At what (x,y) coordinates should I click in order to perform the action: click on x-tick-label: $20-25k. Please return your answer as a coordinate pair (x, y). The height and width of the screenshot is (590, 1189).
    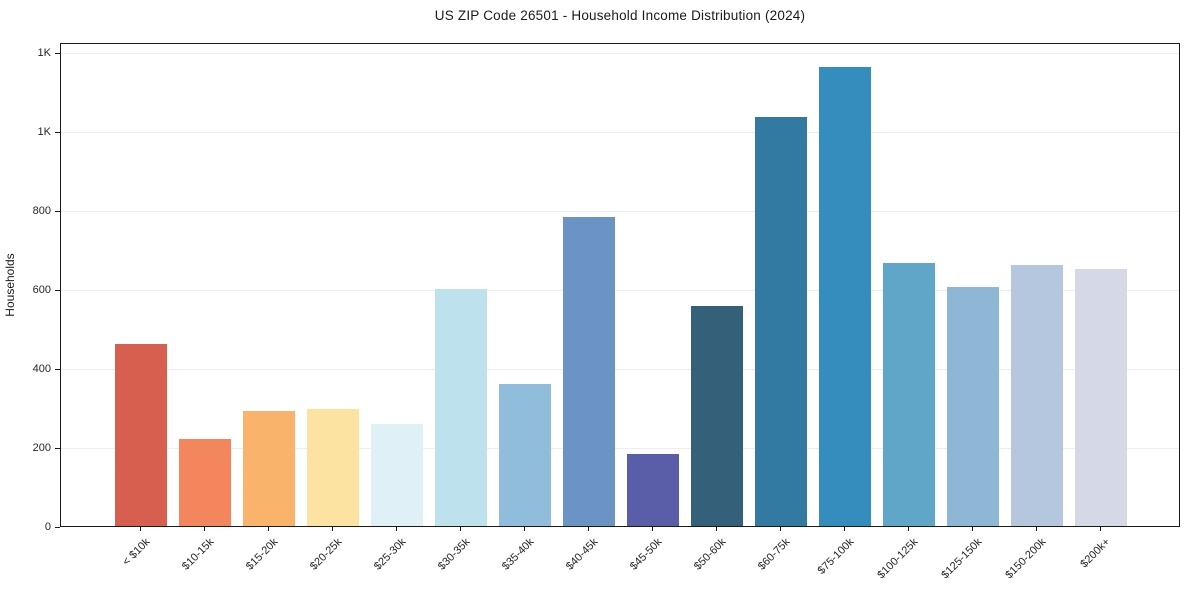
    Looking at the image, I should click on (326, 554).